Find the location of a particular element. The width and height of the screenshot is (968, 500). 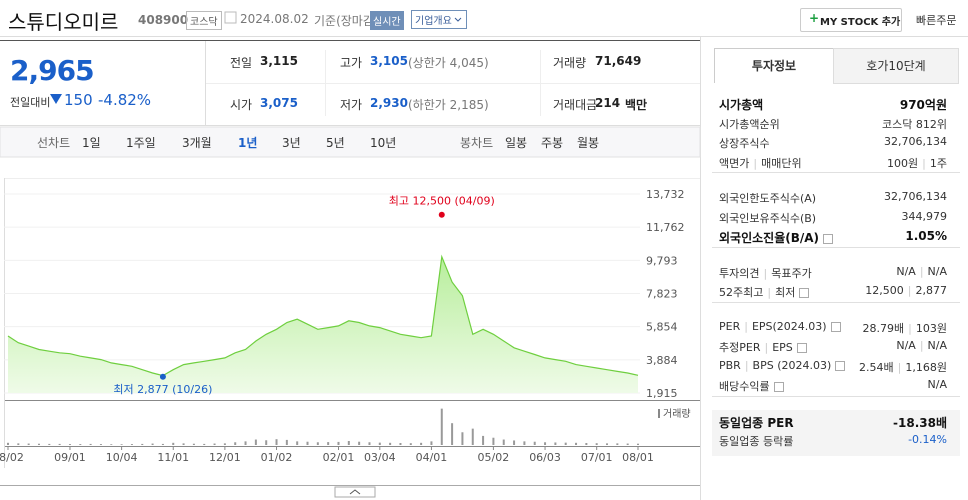

period-tab: 1년 is located at coordinates (248, 143).